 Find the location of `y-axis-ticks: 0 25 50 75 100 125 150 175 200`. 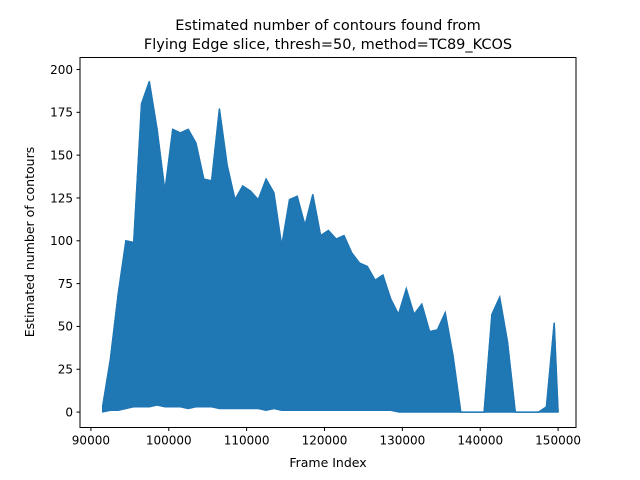

y-axis-ticks: 0 25 50 75 100 125 150 175 200 is located at coordinates (65, 241).